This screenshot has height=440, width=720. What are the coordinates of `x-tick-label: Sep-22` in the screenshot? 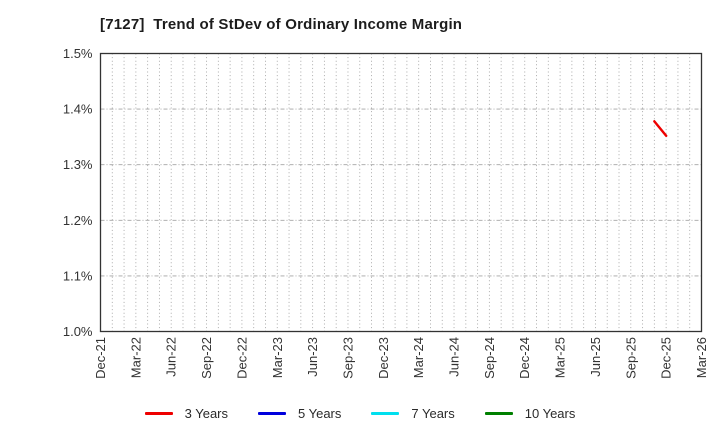 It's located at (206, 358).